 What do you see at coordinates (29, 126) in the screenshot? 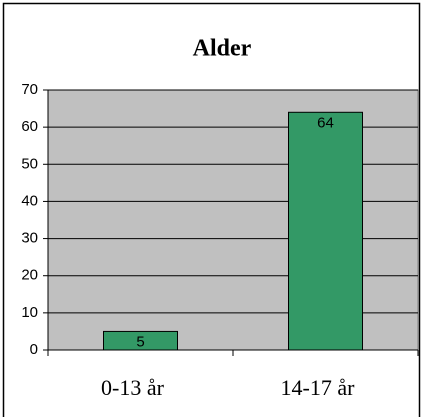
I see `y-tick-label: 60` at bounding box center [29, 126].